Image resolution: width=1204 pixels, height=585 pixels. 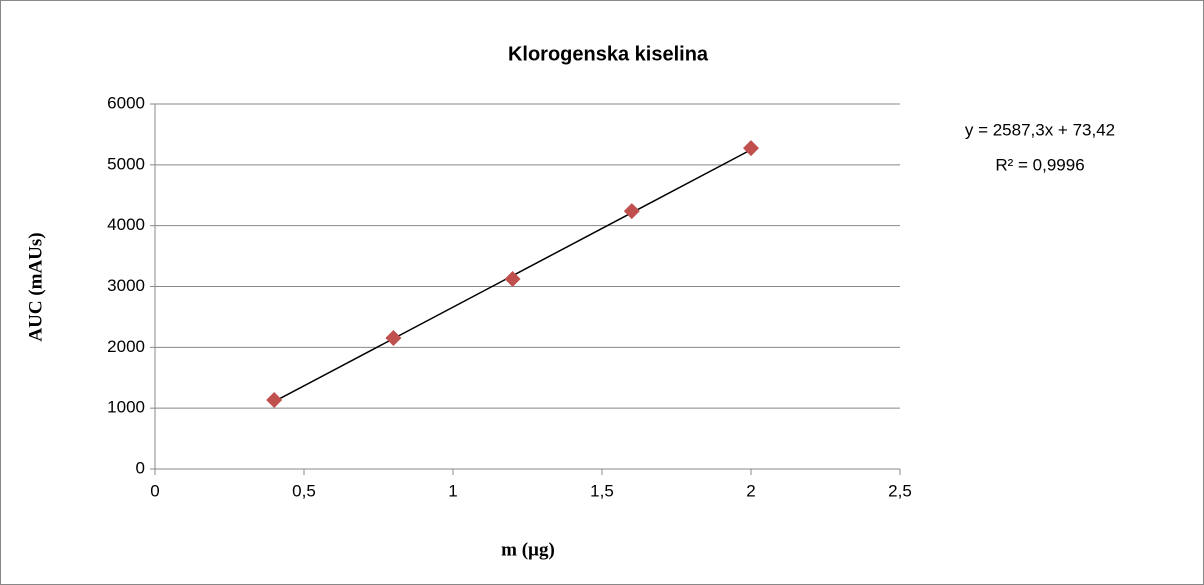 What do you see at coordinates (126, 285) in the screenshot?
I see `y-tick-label: 3000` at bounding box center [126, 285].